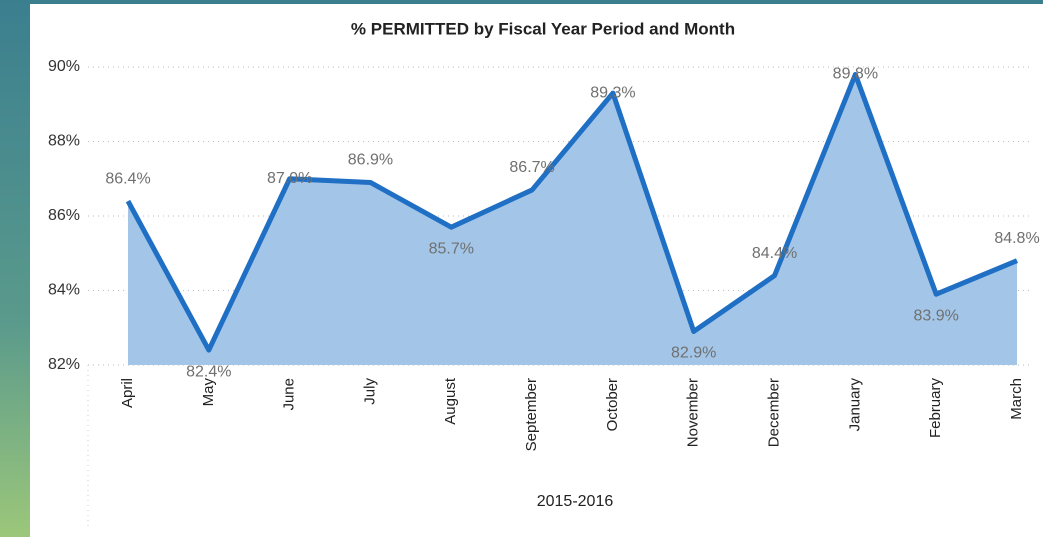 This screenshot has width=1043, height=537. What do you see at coordinates (575, 501) in the screenshot?
I see `x-axis-title: 2015-2016` at bounding box center [575, 501].